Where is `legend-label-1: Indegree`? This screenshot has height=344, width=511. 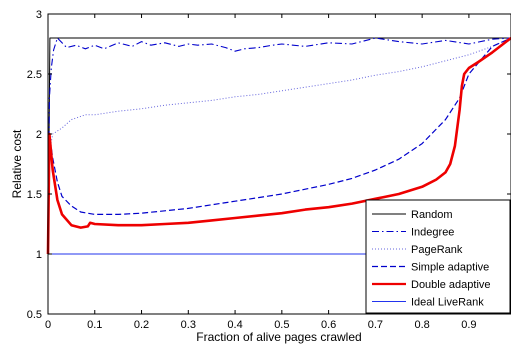 legend-label-1: Indegree is located at coordinates (432, 233).